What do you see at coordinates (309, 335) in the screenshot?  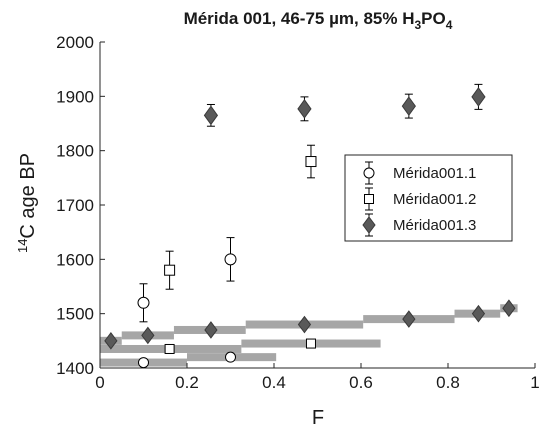 I see `bands-layer` at bounding box center [309, 335].